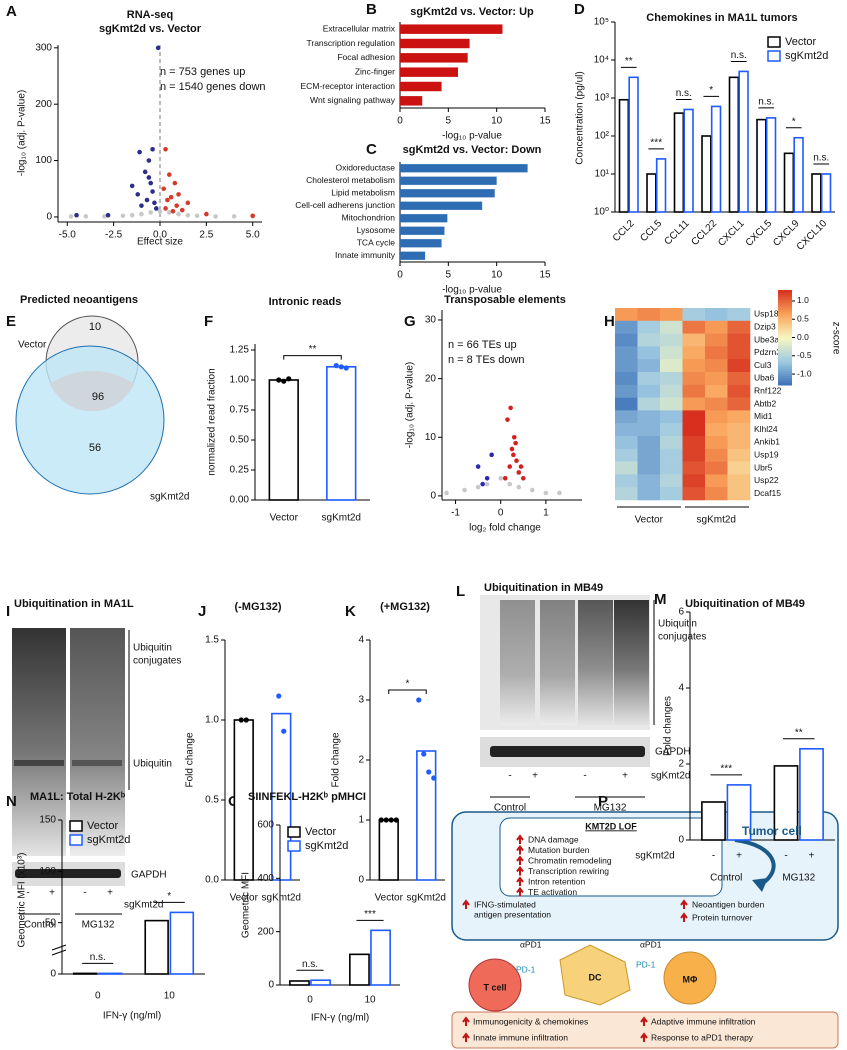 This screenshot has width=847, height=1050. Describe the element at coordinates (803, 300) in the screenshot. I see `colorbar-tick-label: 1.0` at that location.